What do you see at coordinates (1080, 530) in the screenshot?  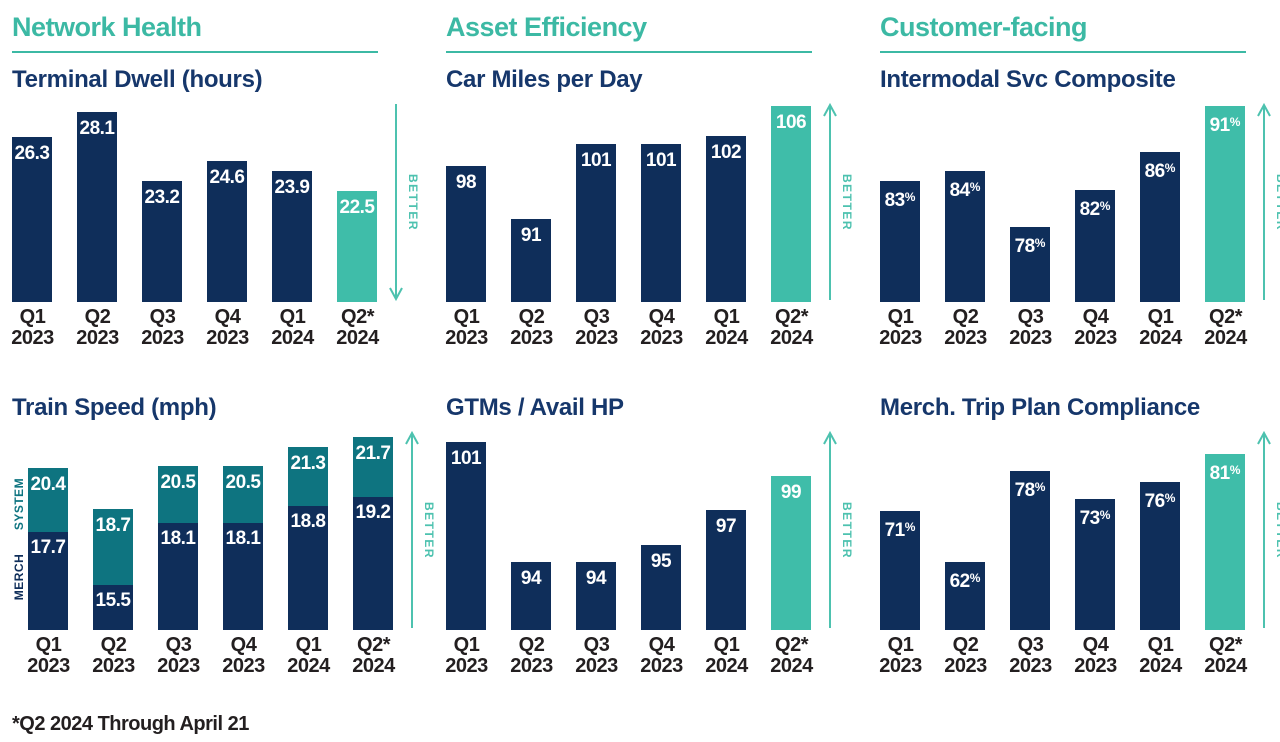 I see `plot-area: 71% 62% 78% 73% 76% 81% BETTER` at bounding box center [1080, 530].